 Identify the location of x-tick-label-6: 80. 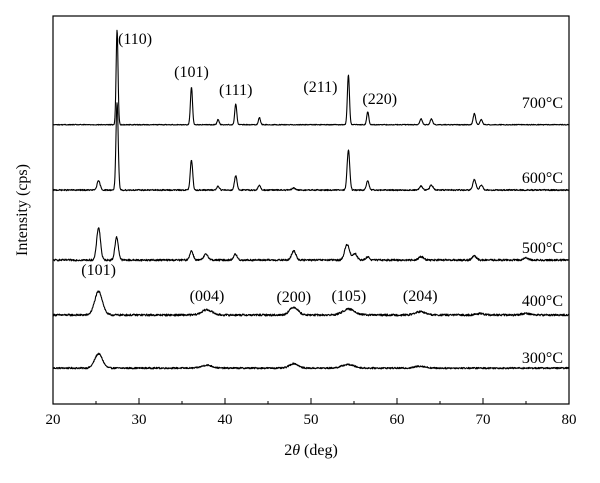
(569, 420).